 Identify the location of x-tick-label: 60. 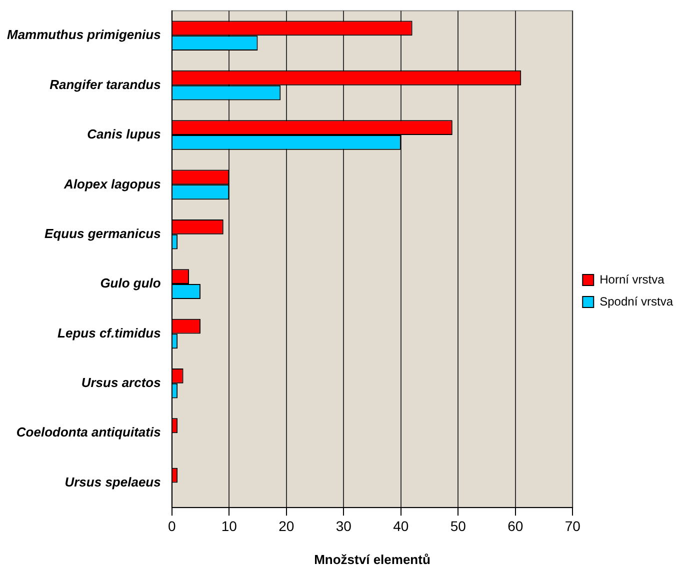
(516, 526).